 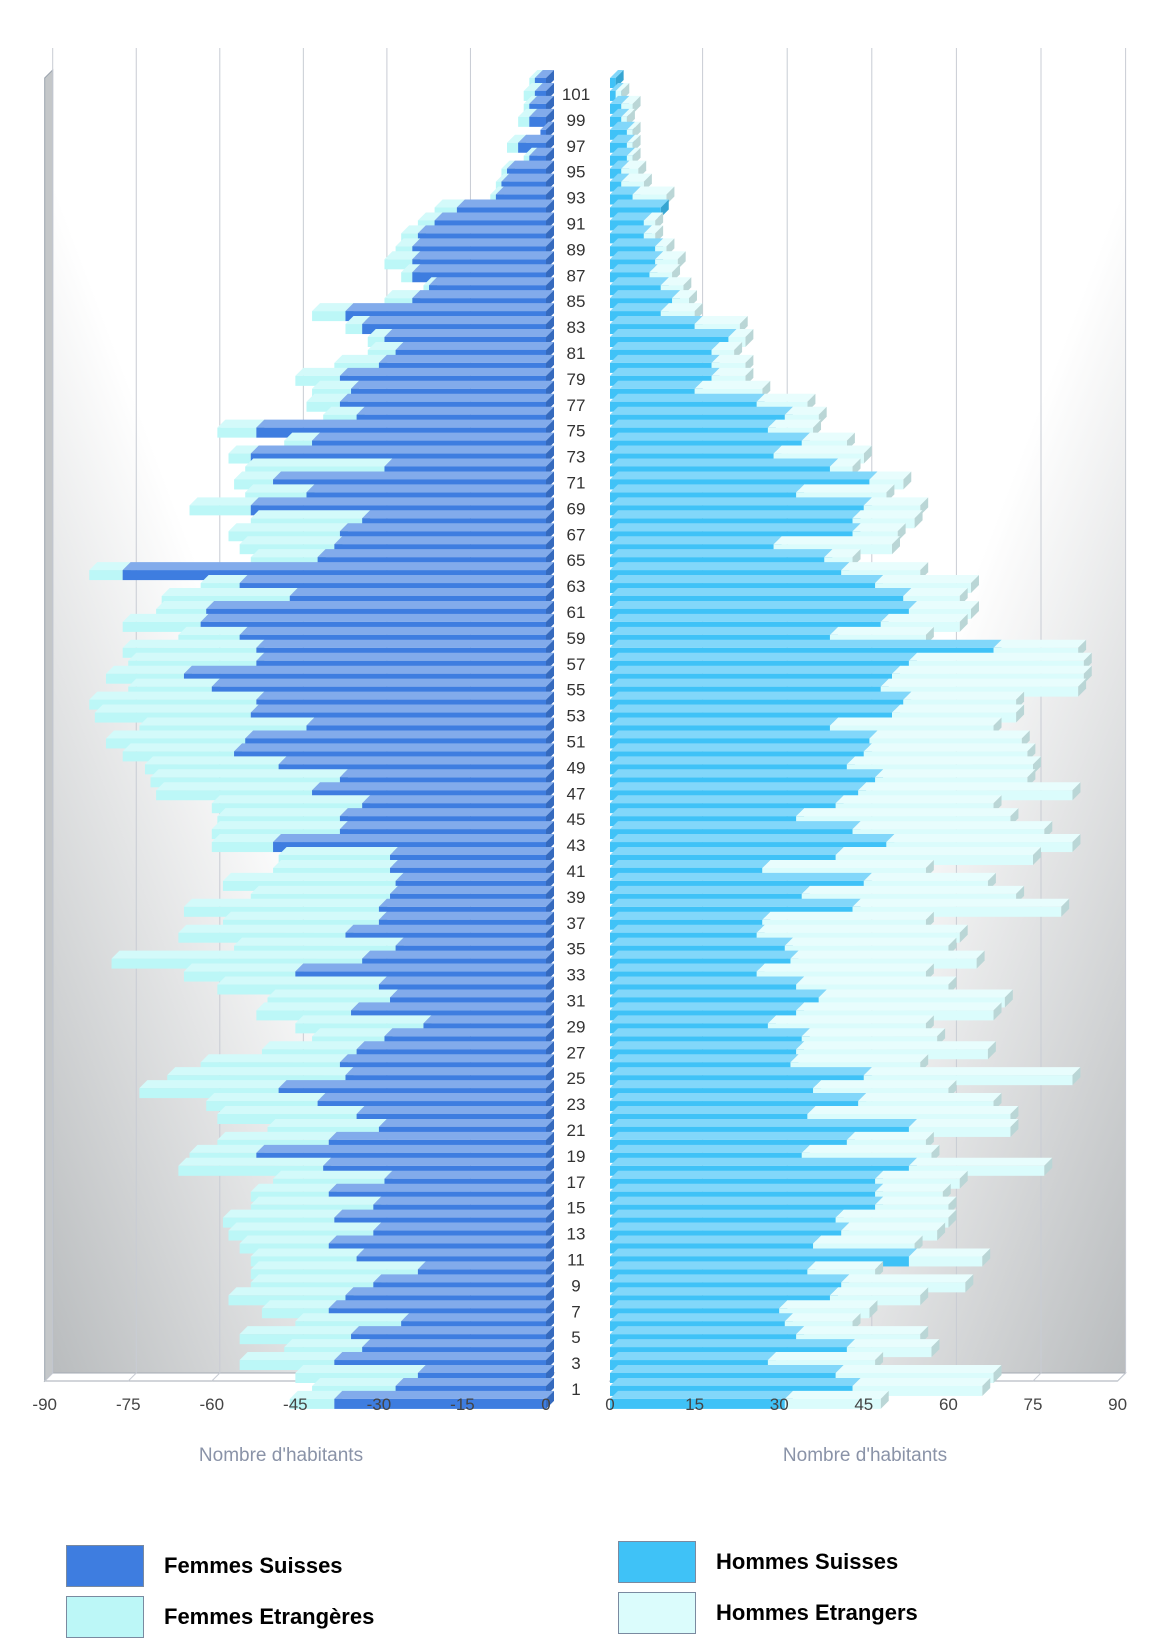 What do you see at coordinates (128, 1404) in the screenshot?
I see `x-tick-label-left: -75` at bounding box center [128, 1404].